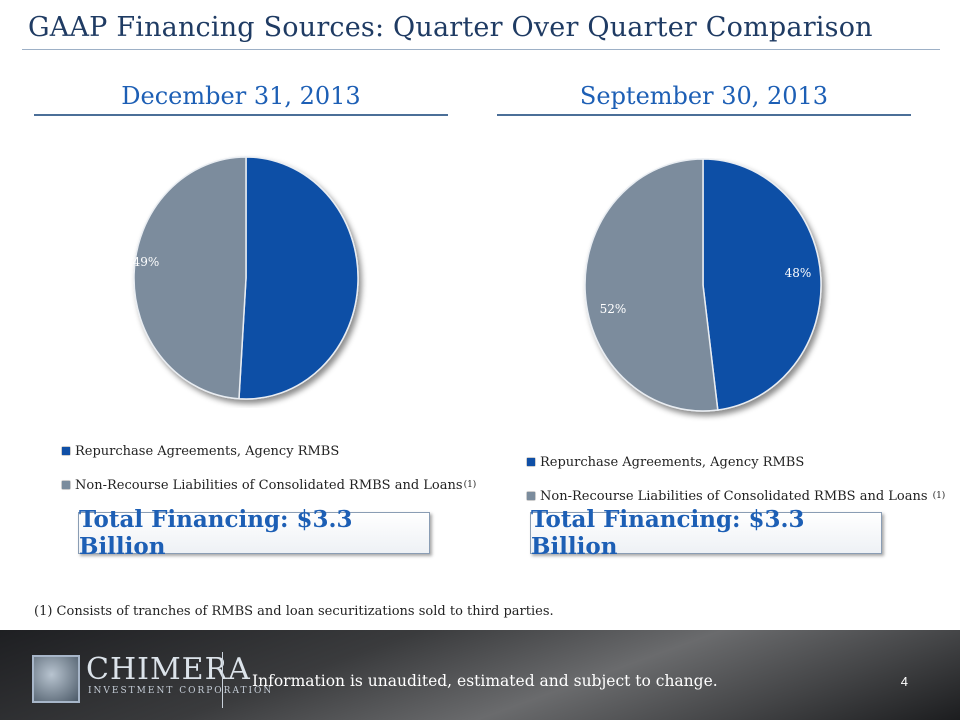 This screenshot has width=960, height=720. I want to click on page-number: 4, so click(904, 681).